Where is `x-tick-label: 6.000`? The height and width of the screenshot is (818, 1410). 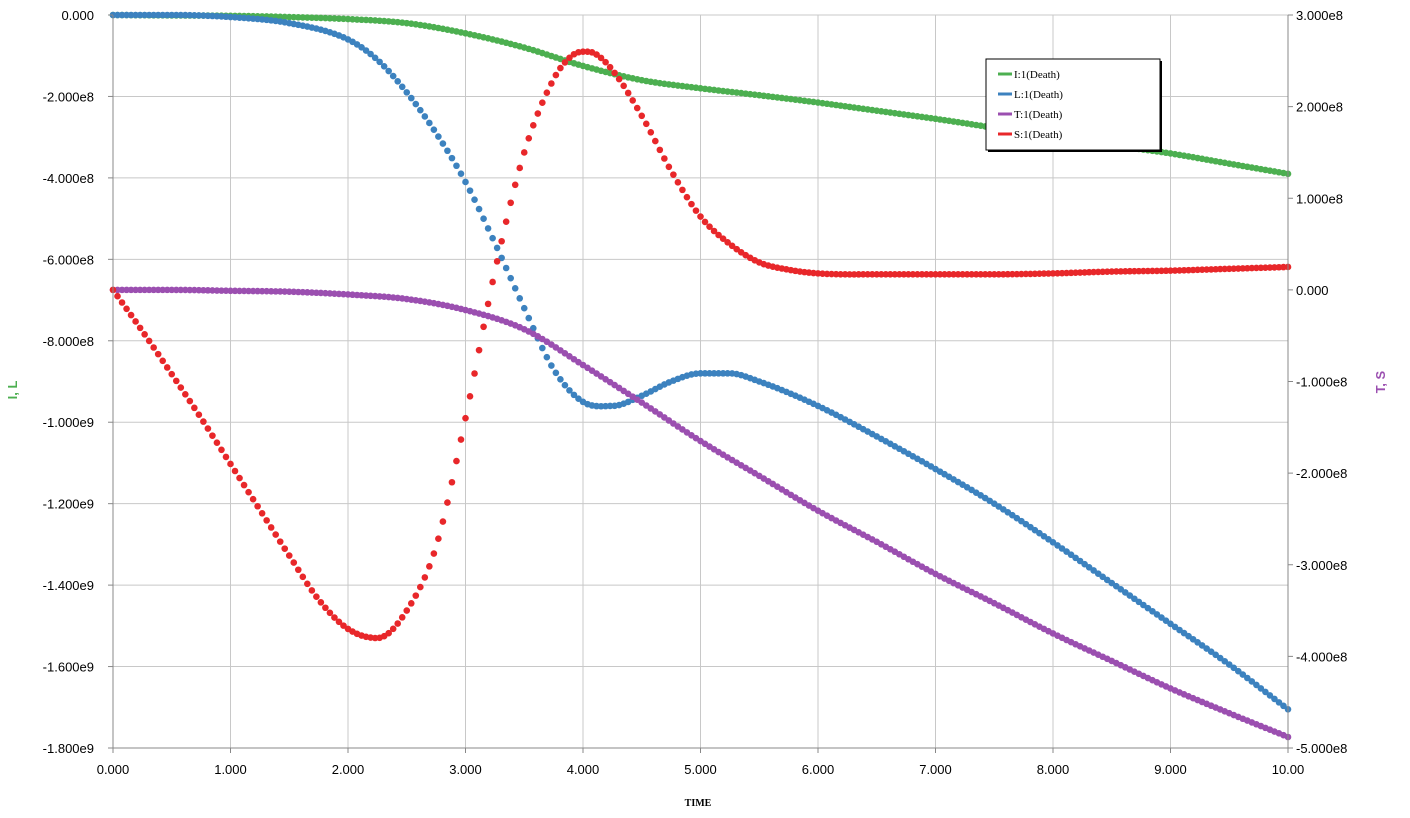 x-tick-label: 6.000 is located at coordinates (818, 769).